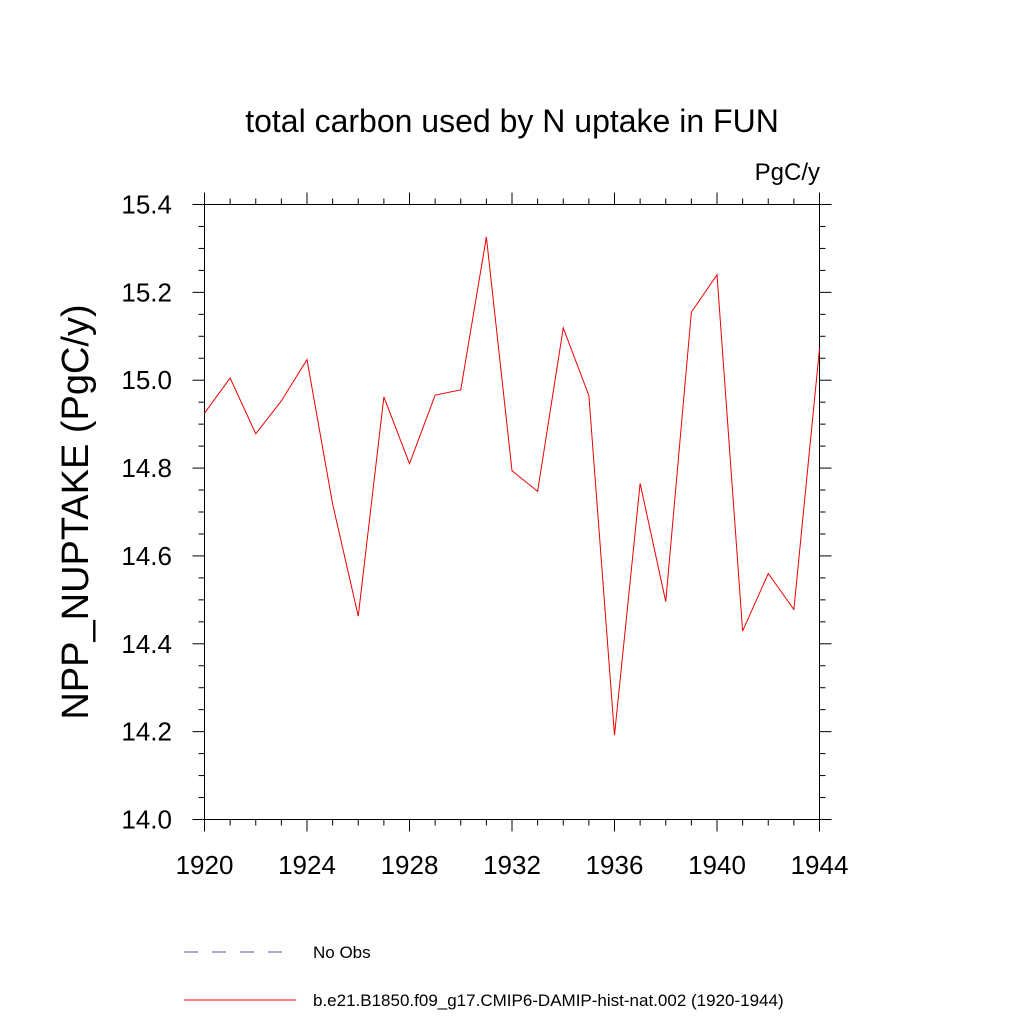 The height and width of the screenshot is (1024, 1024). I want to click on y-tick-label: 14.8, so click(146, 468).